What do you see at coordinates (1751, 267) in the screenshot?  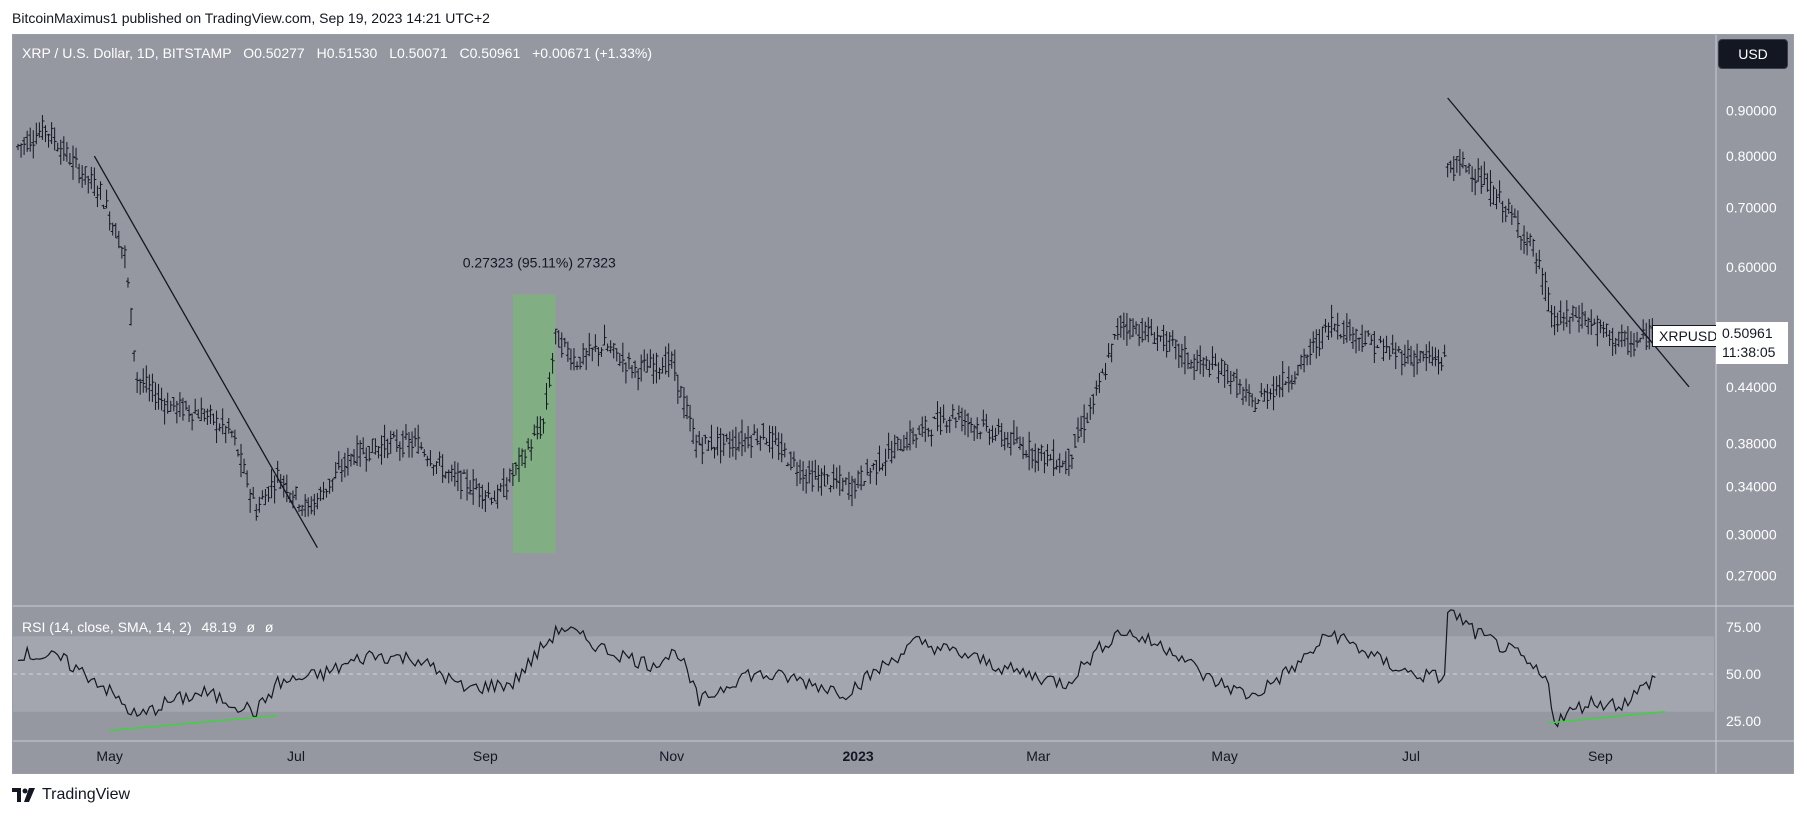 I see `price-tick-label: 0.60000` at bounding box center [1751, 267].